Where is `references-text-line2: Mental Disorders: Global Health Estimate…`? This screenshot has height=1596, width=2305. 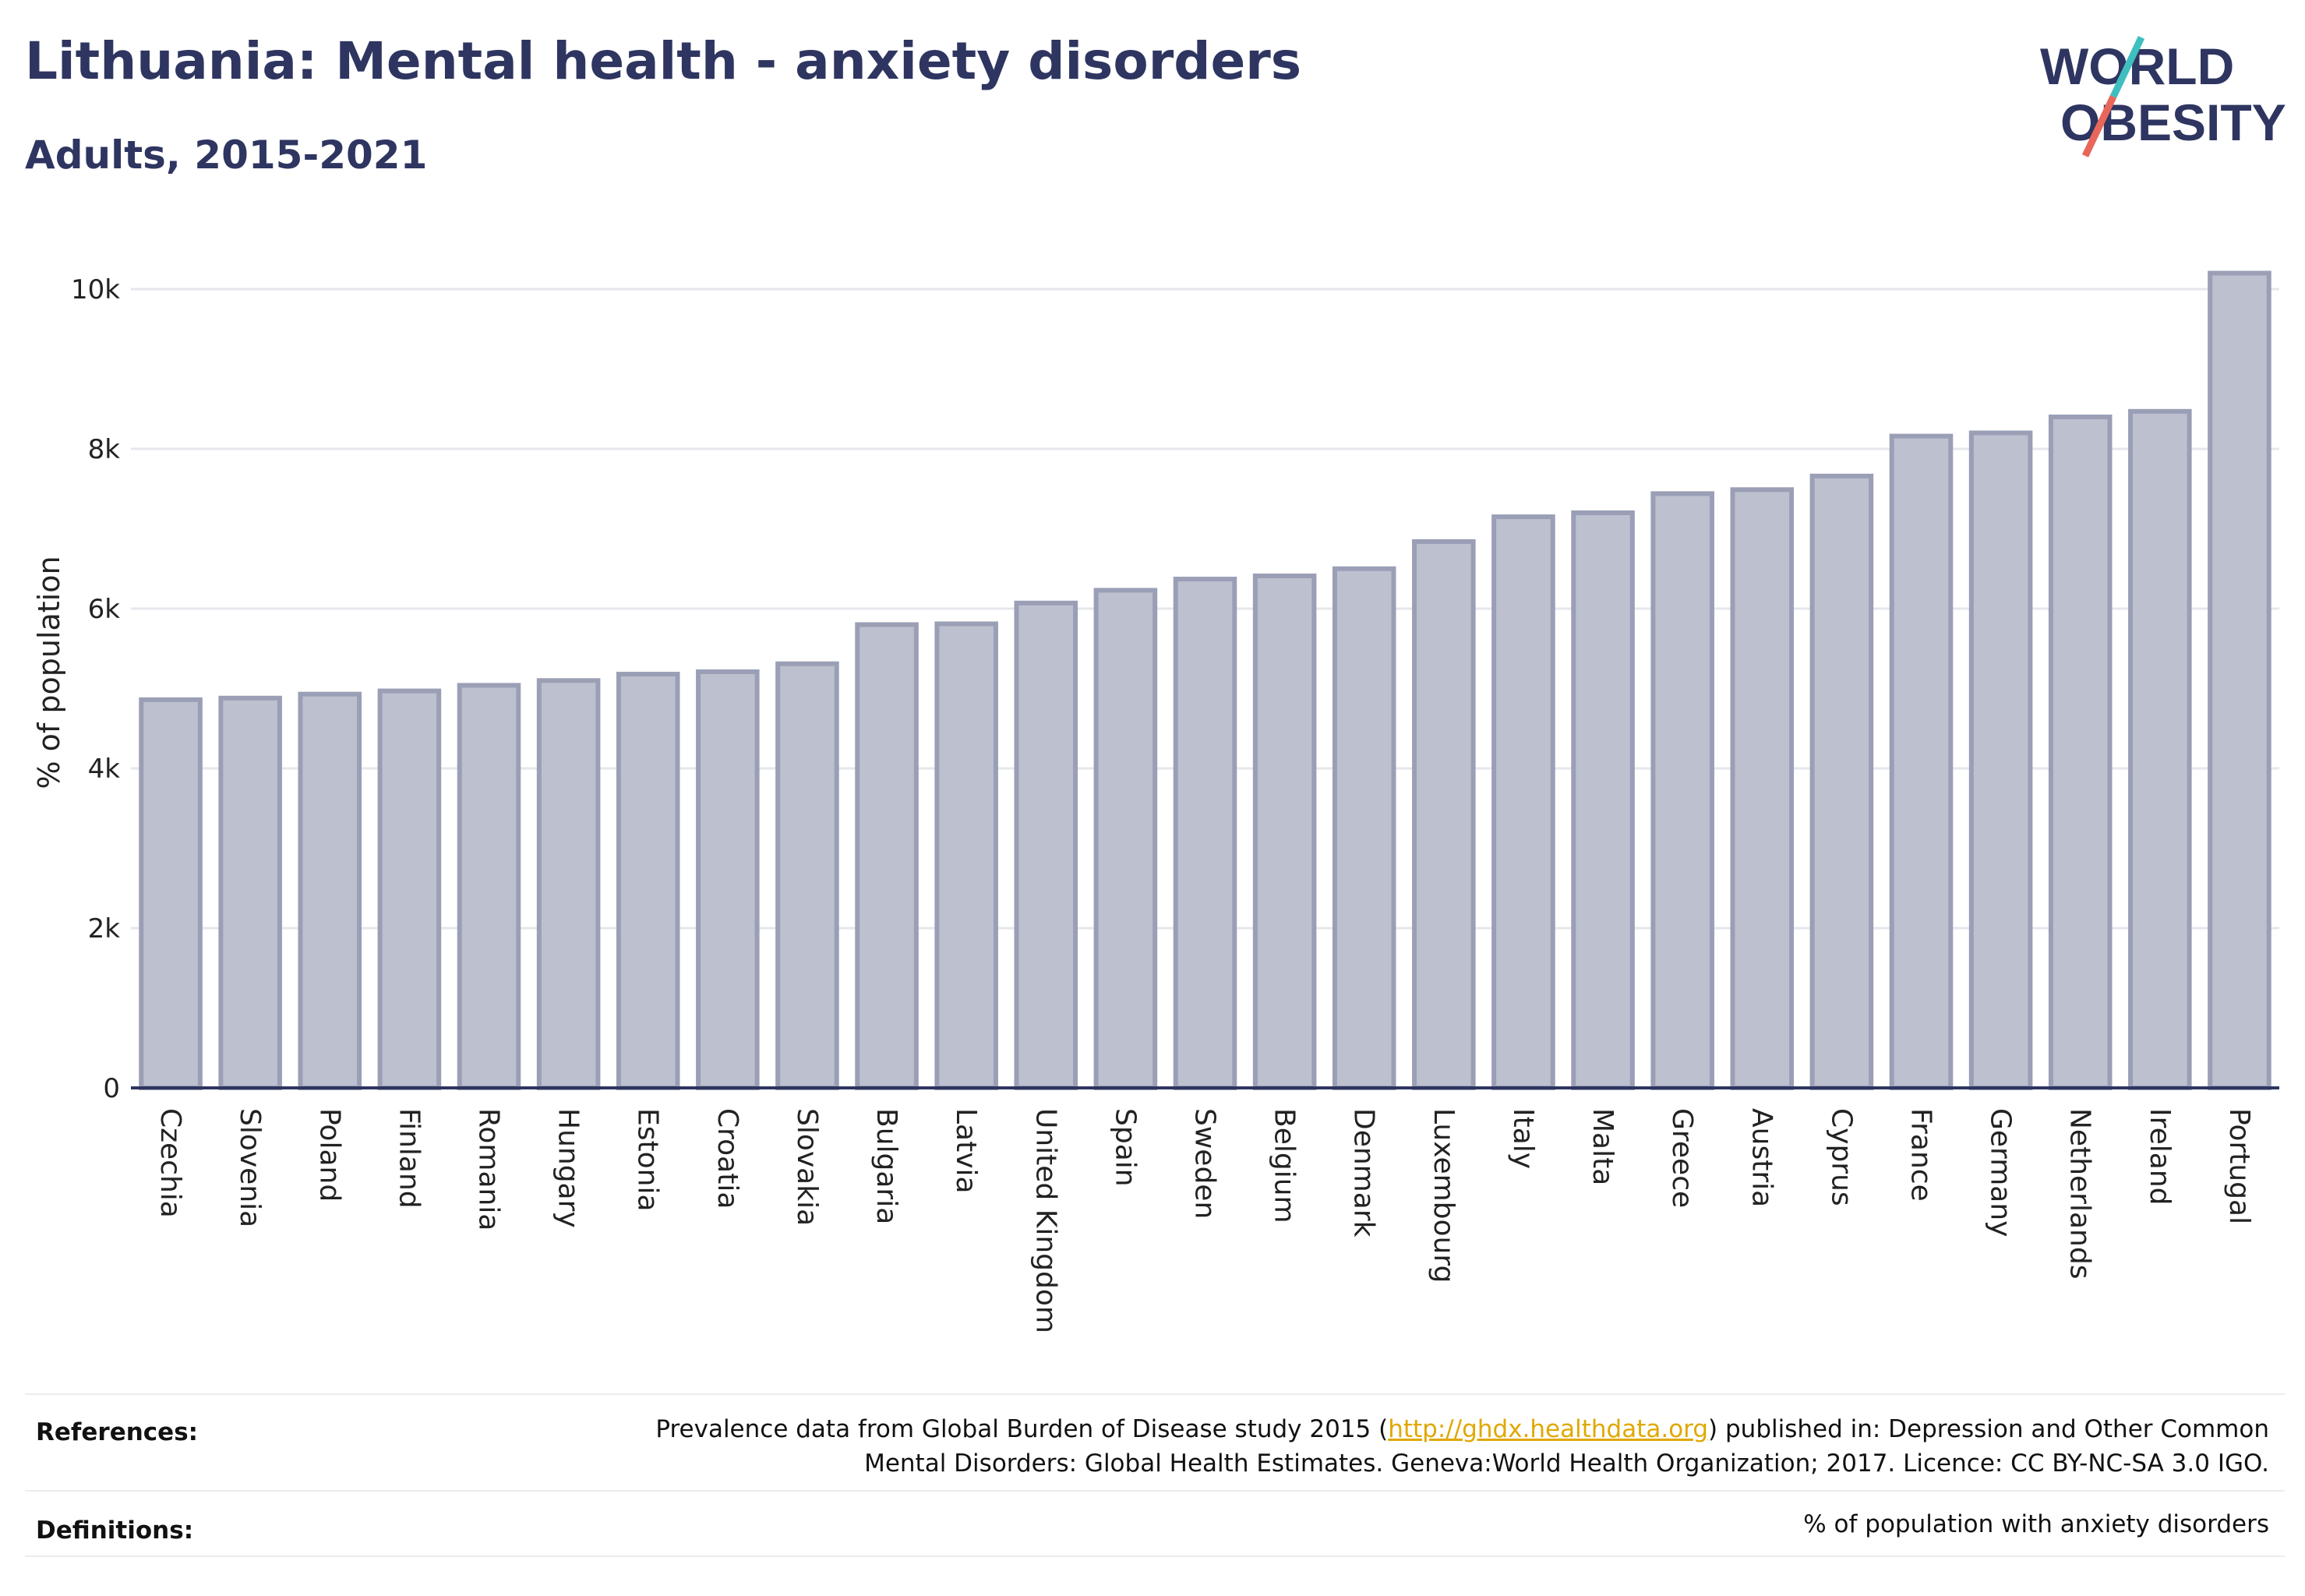
references-text-line2: Mental Disorders: Global Health Estimate… is located at coordinates (1566, 1463).